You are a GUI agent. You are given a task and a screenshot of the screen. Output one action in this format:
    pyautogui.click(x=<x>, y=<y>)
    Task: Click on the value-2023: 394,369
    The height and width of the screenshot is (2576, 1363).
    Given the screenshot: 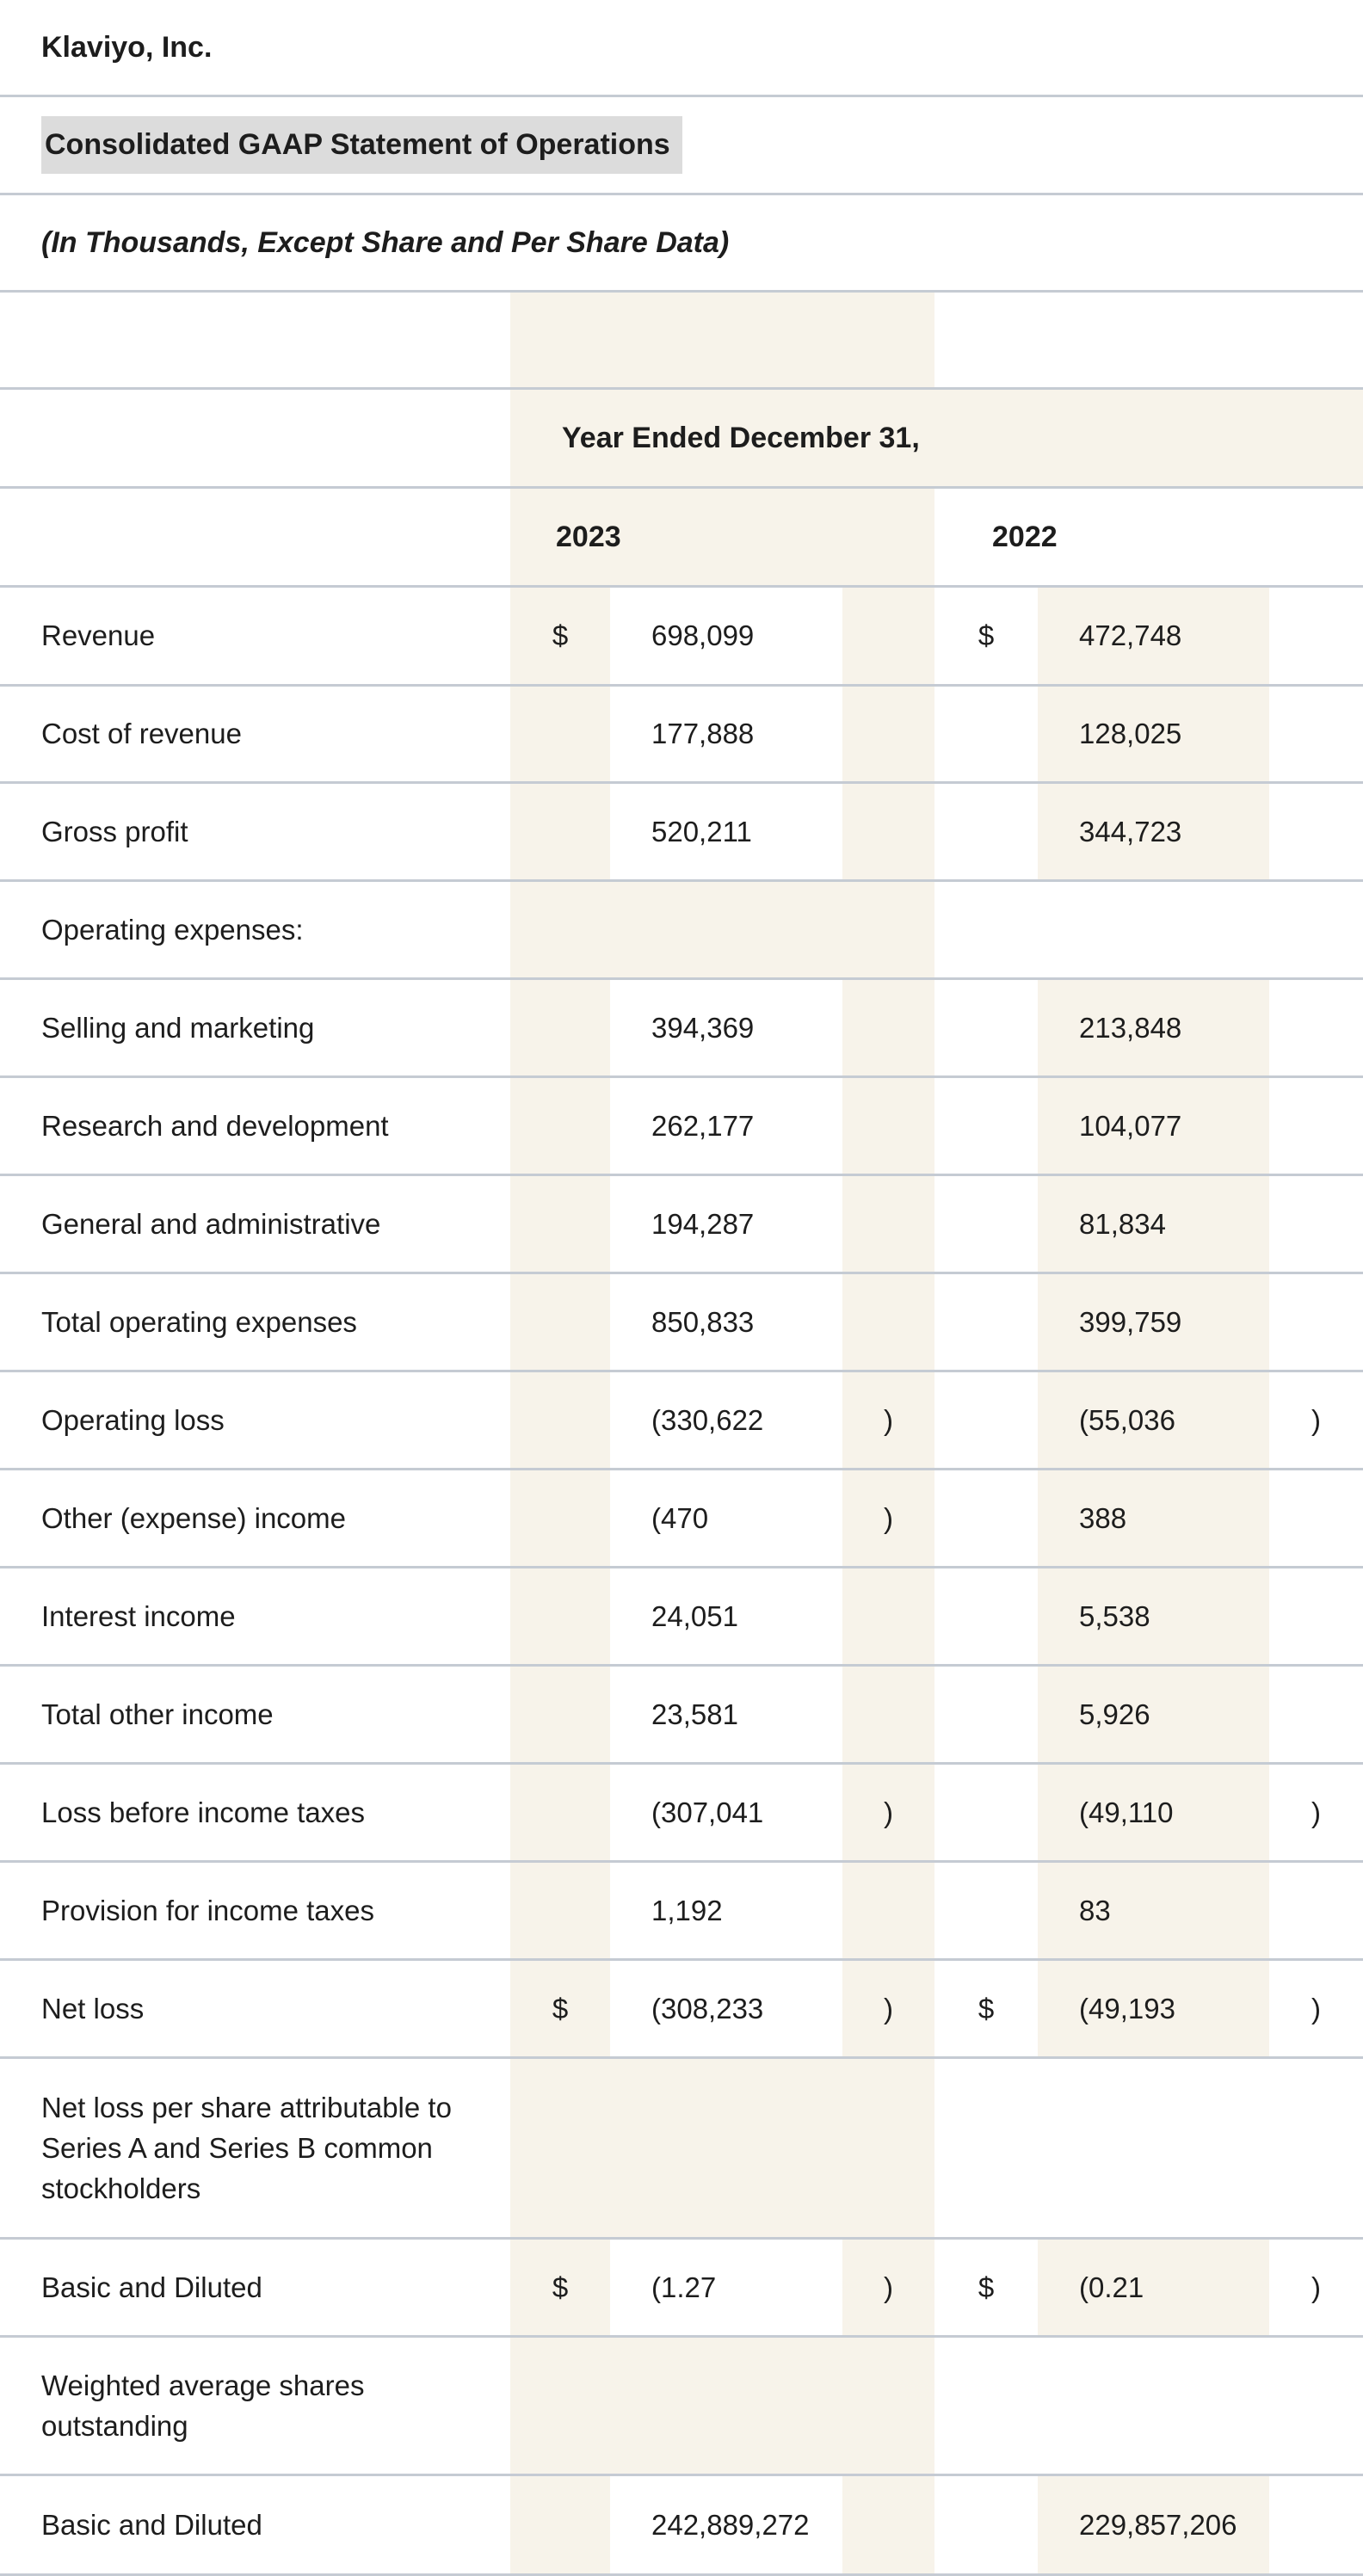 What is the action you would take?
    pyautogui.click(x=703, y=1028)
    